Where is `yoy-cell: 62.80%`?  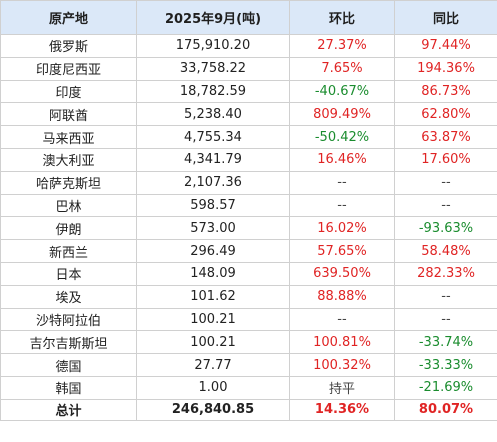
yoy-cell: 62.80% is located at coordinates (445, 114).